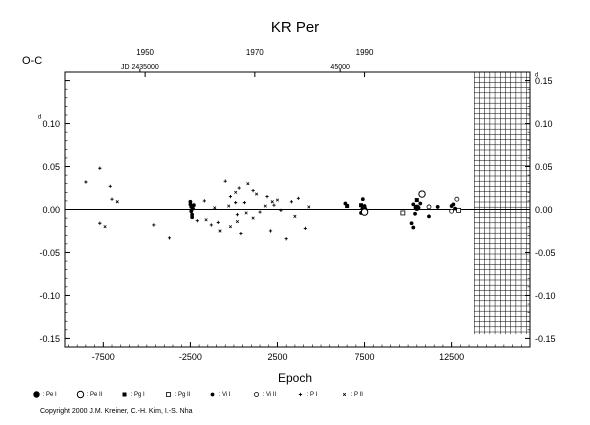  I want to click on chart-title: KR Per, so click(295, 27).